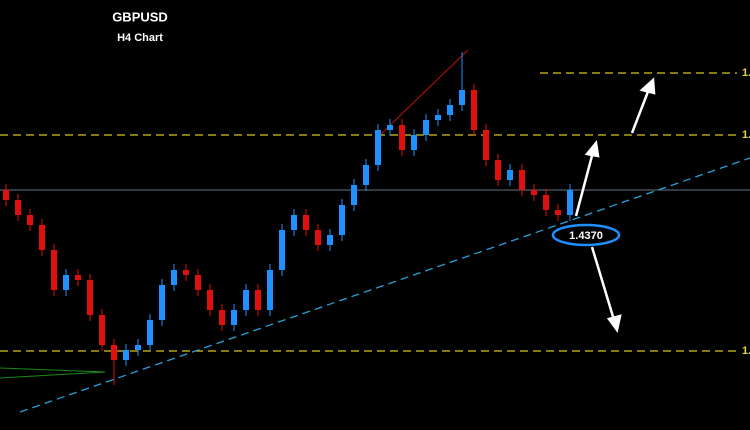 The image size is (750, 430). I want to click on annotation-bubble, so click(586, 235).